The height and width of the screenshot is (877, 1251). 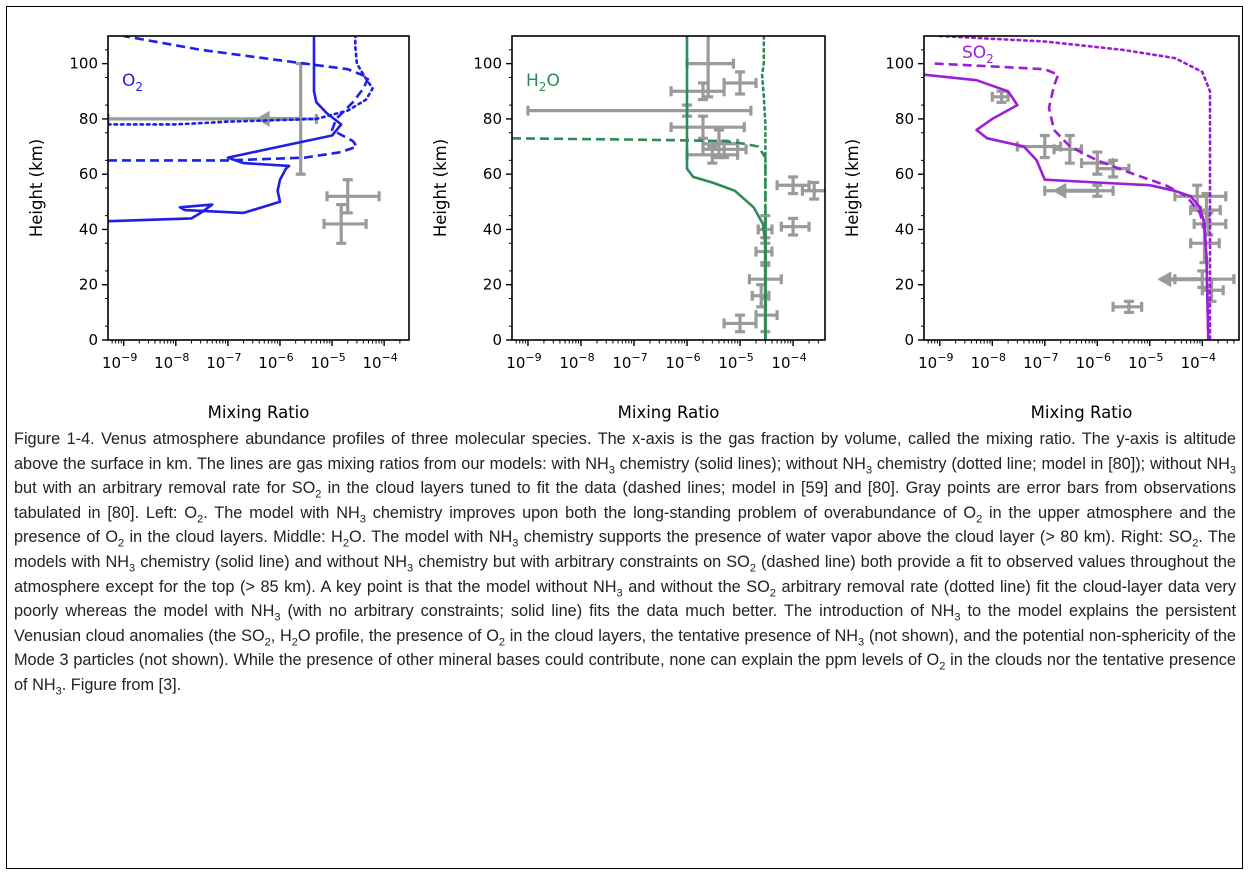 I want to click on species-label: O2, so click(x=132, y=82).